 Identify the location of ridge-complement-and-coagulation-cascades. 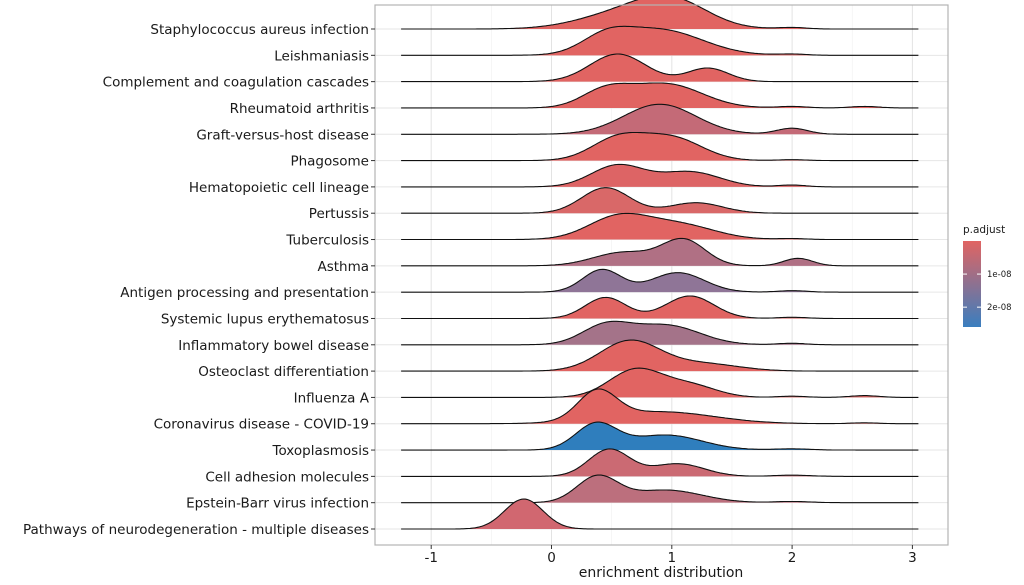
(660, 68).